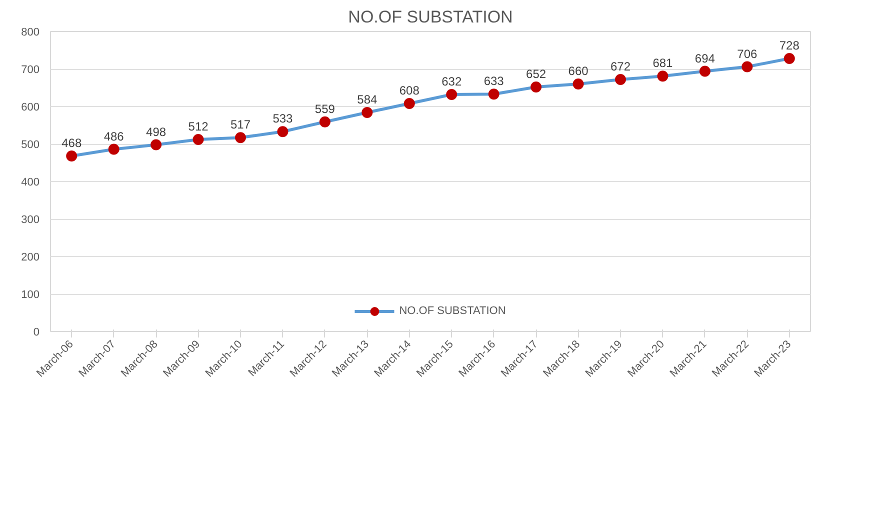  Describe the element at coordinates (430, 17) in the screenshot. I see `chart-title: NO.OF SUBSTATION` at that location.